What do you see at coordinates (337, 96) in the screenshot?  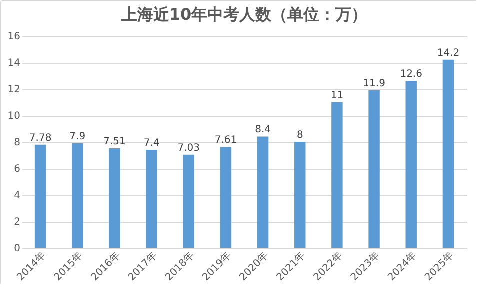 I see `data-label: 11` at bounding box center [337, 96].